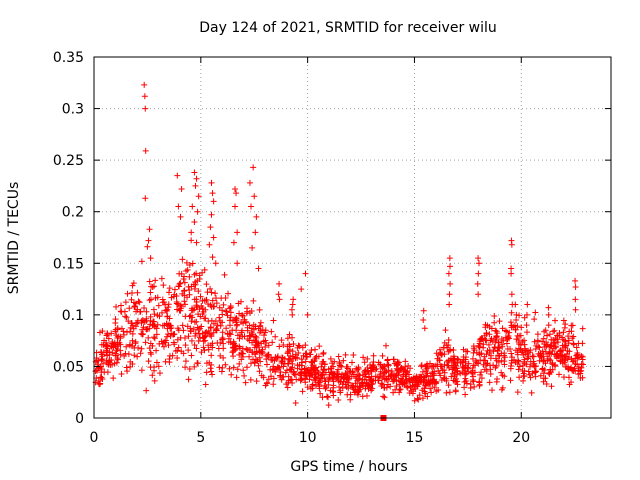  I want to click on x-tick-label: 5, so click(200, 438).